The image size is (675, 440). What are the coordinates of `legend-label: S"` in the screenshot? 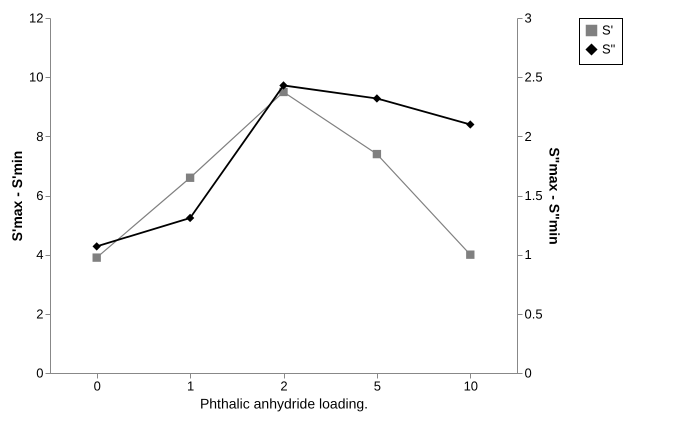 It's located at (609, 49).